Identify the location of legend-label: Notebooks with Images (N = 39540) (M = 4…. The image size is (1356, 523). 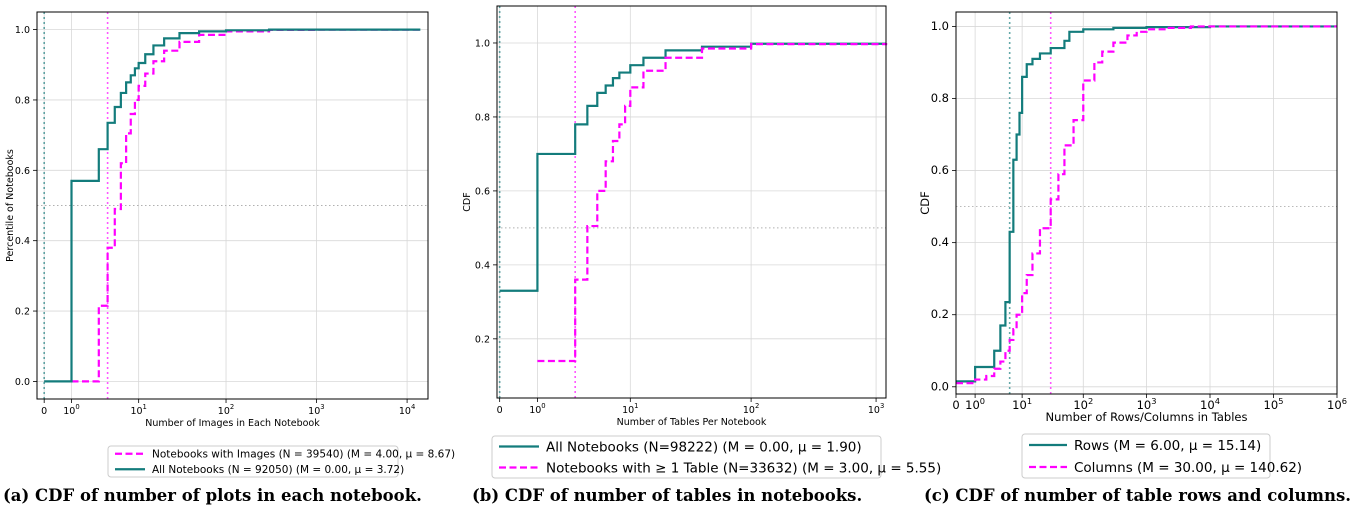
(303, 455).